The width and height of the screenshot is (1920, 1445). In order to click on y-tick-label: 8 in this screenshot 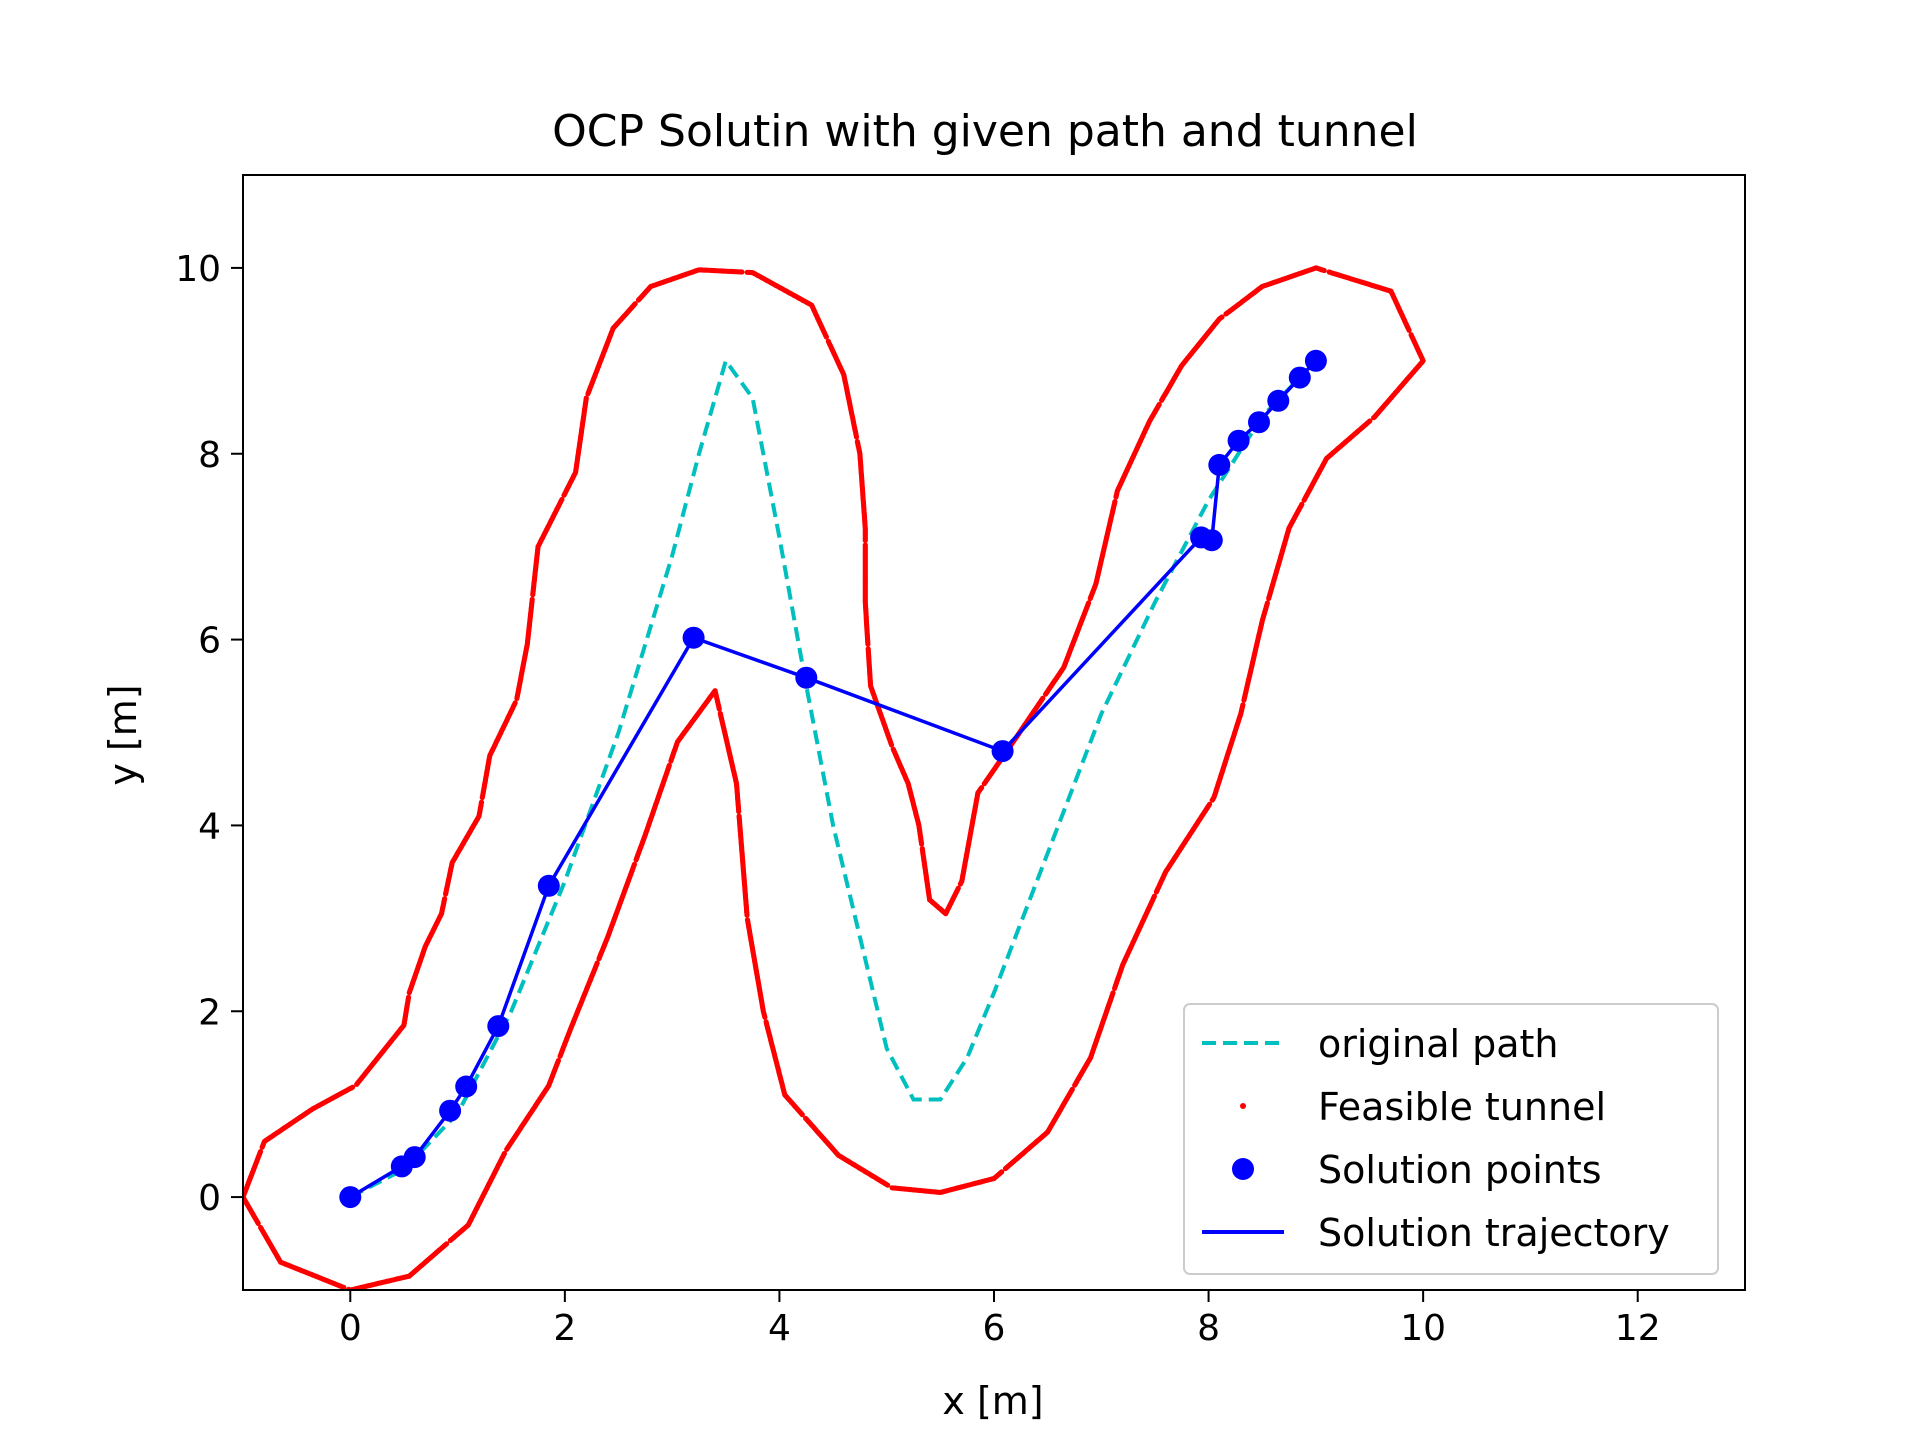, I will do `click(209, 455)`.